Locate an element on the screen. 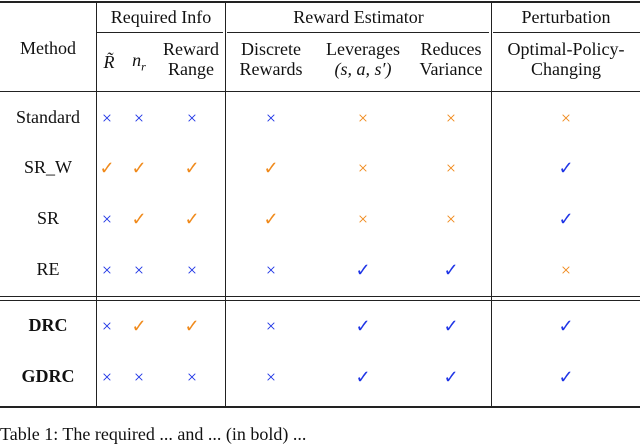 Image resolution: width=640 pixels, height=445 pixels. reduces-line1: Reduces is located at coordinates (451, 49).